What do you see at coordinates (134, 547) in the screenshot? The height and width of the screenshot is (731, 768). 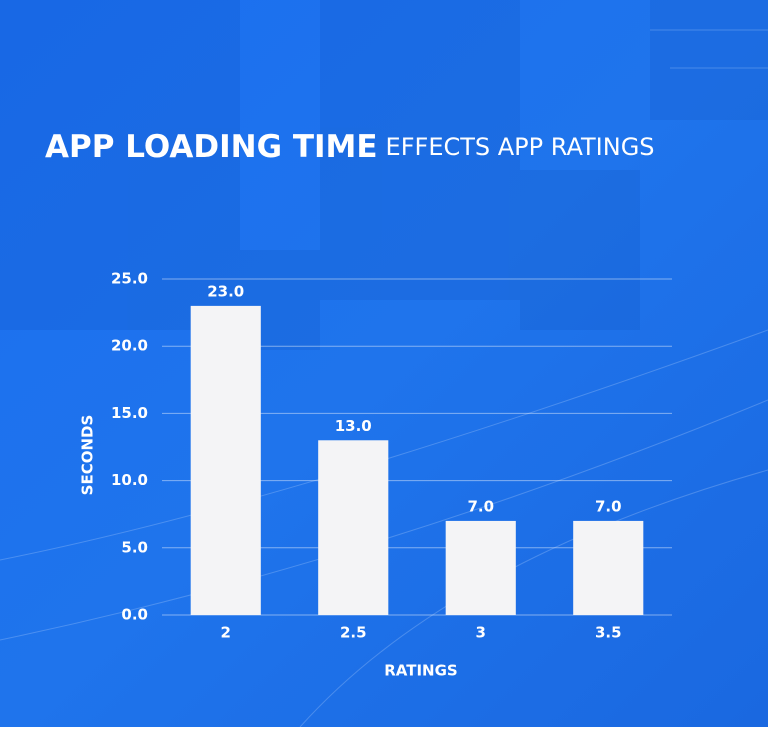 I see `y-tick-label: 5.0` at bounding box center [134, 547].